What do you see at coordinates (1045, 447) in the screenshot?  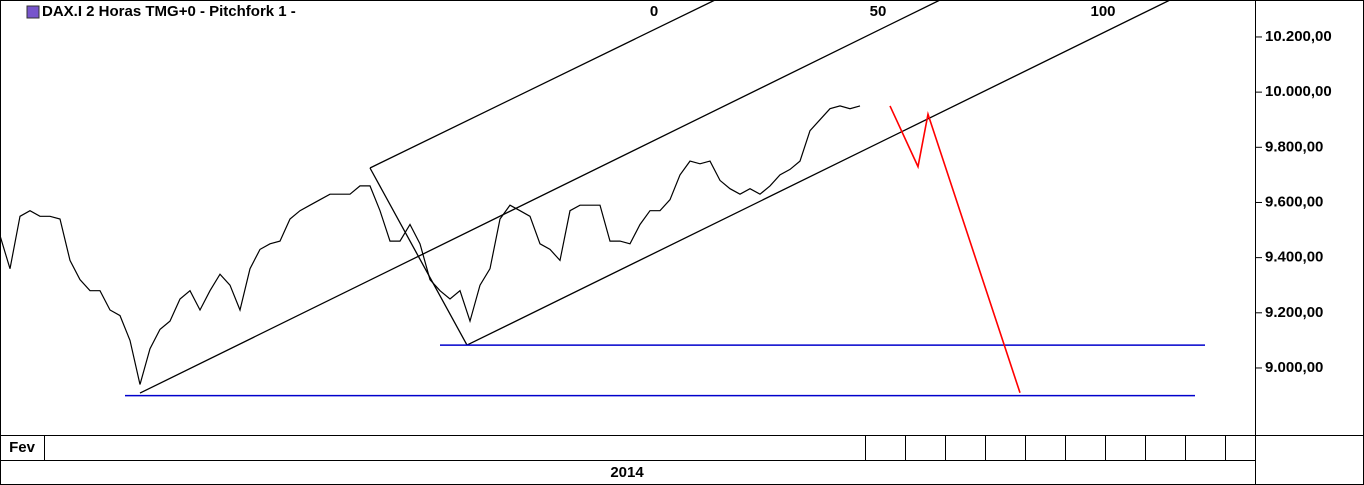 I see `time-cells` at bounding box center [1045, 447].